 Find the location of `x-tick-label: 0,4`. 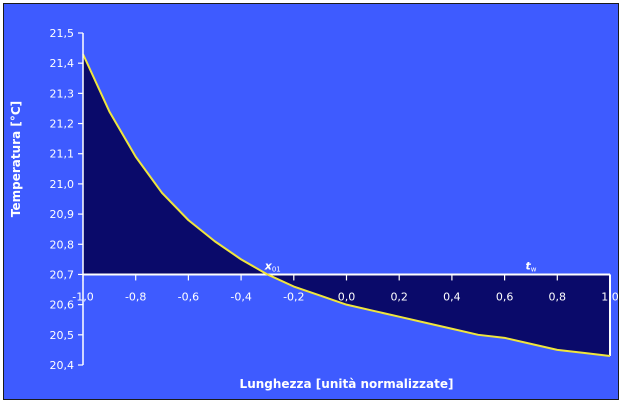

x-tick-label: 0,4 is located at coordinates (452, 296).